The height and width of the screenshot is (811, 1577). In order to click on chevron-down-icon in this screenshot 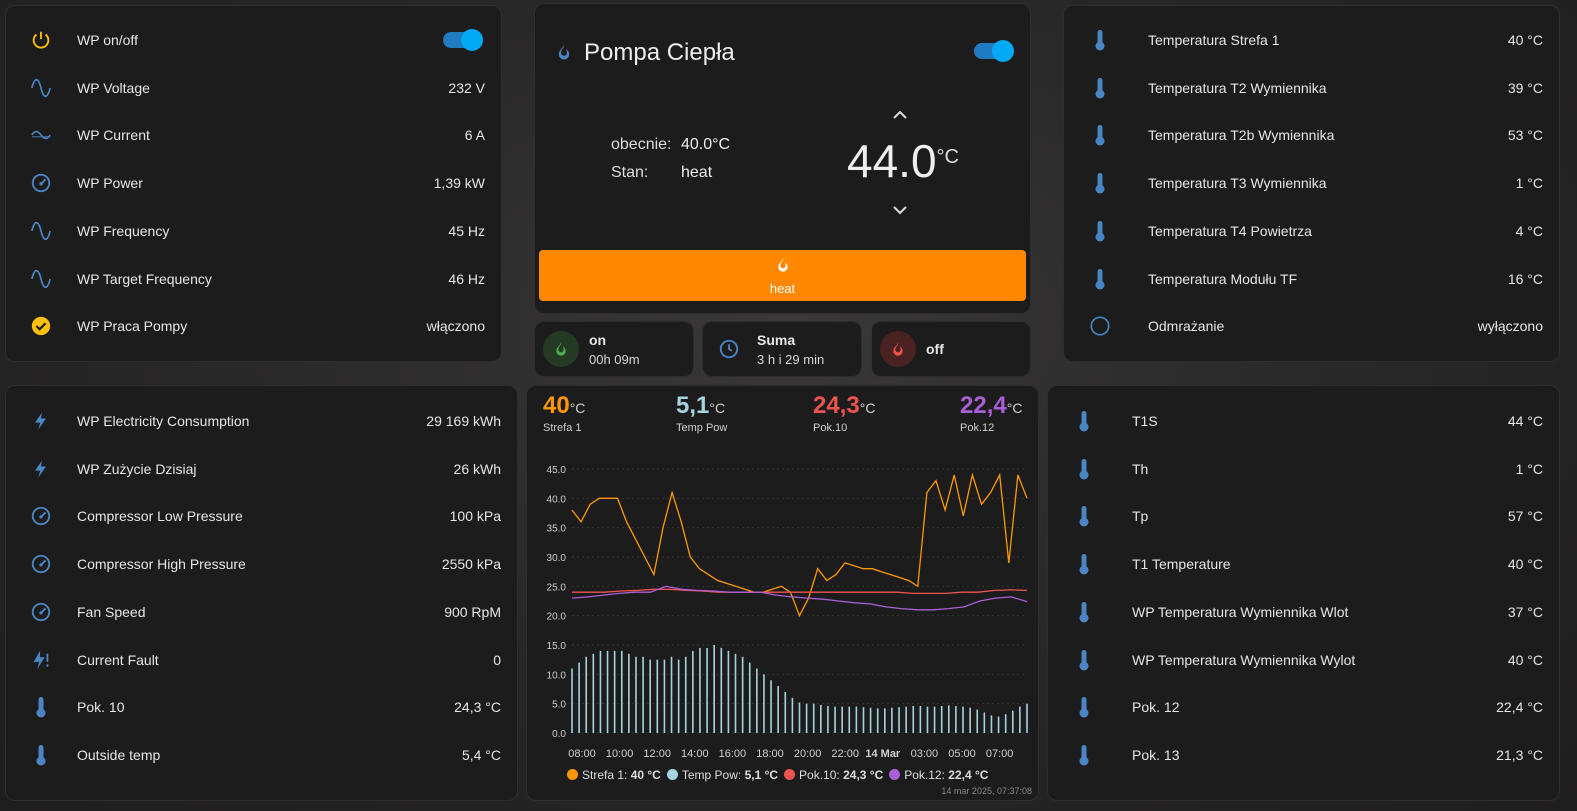, I will do `click(900, 212)`.